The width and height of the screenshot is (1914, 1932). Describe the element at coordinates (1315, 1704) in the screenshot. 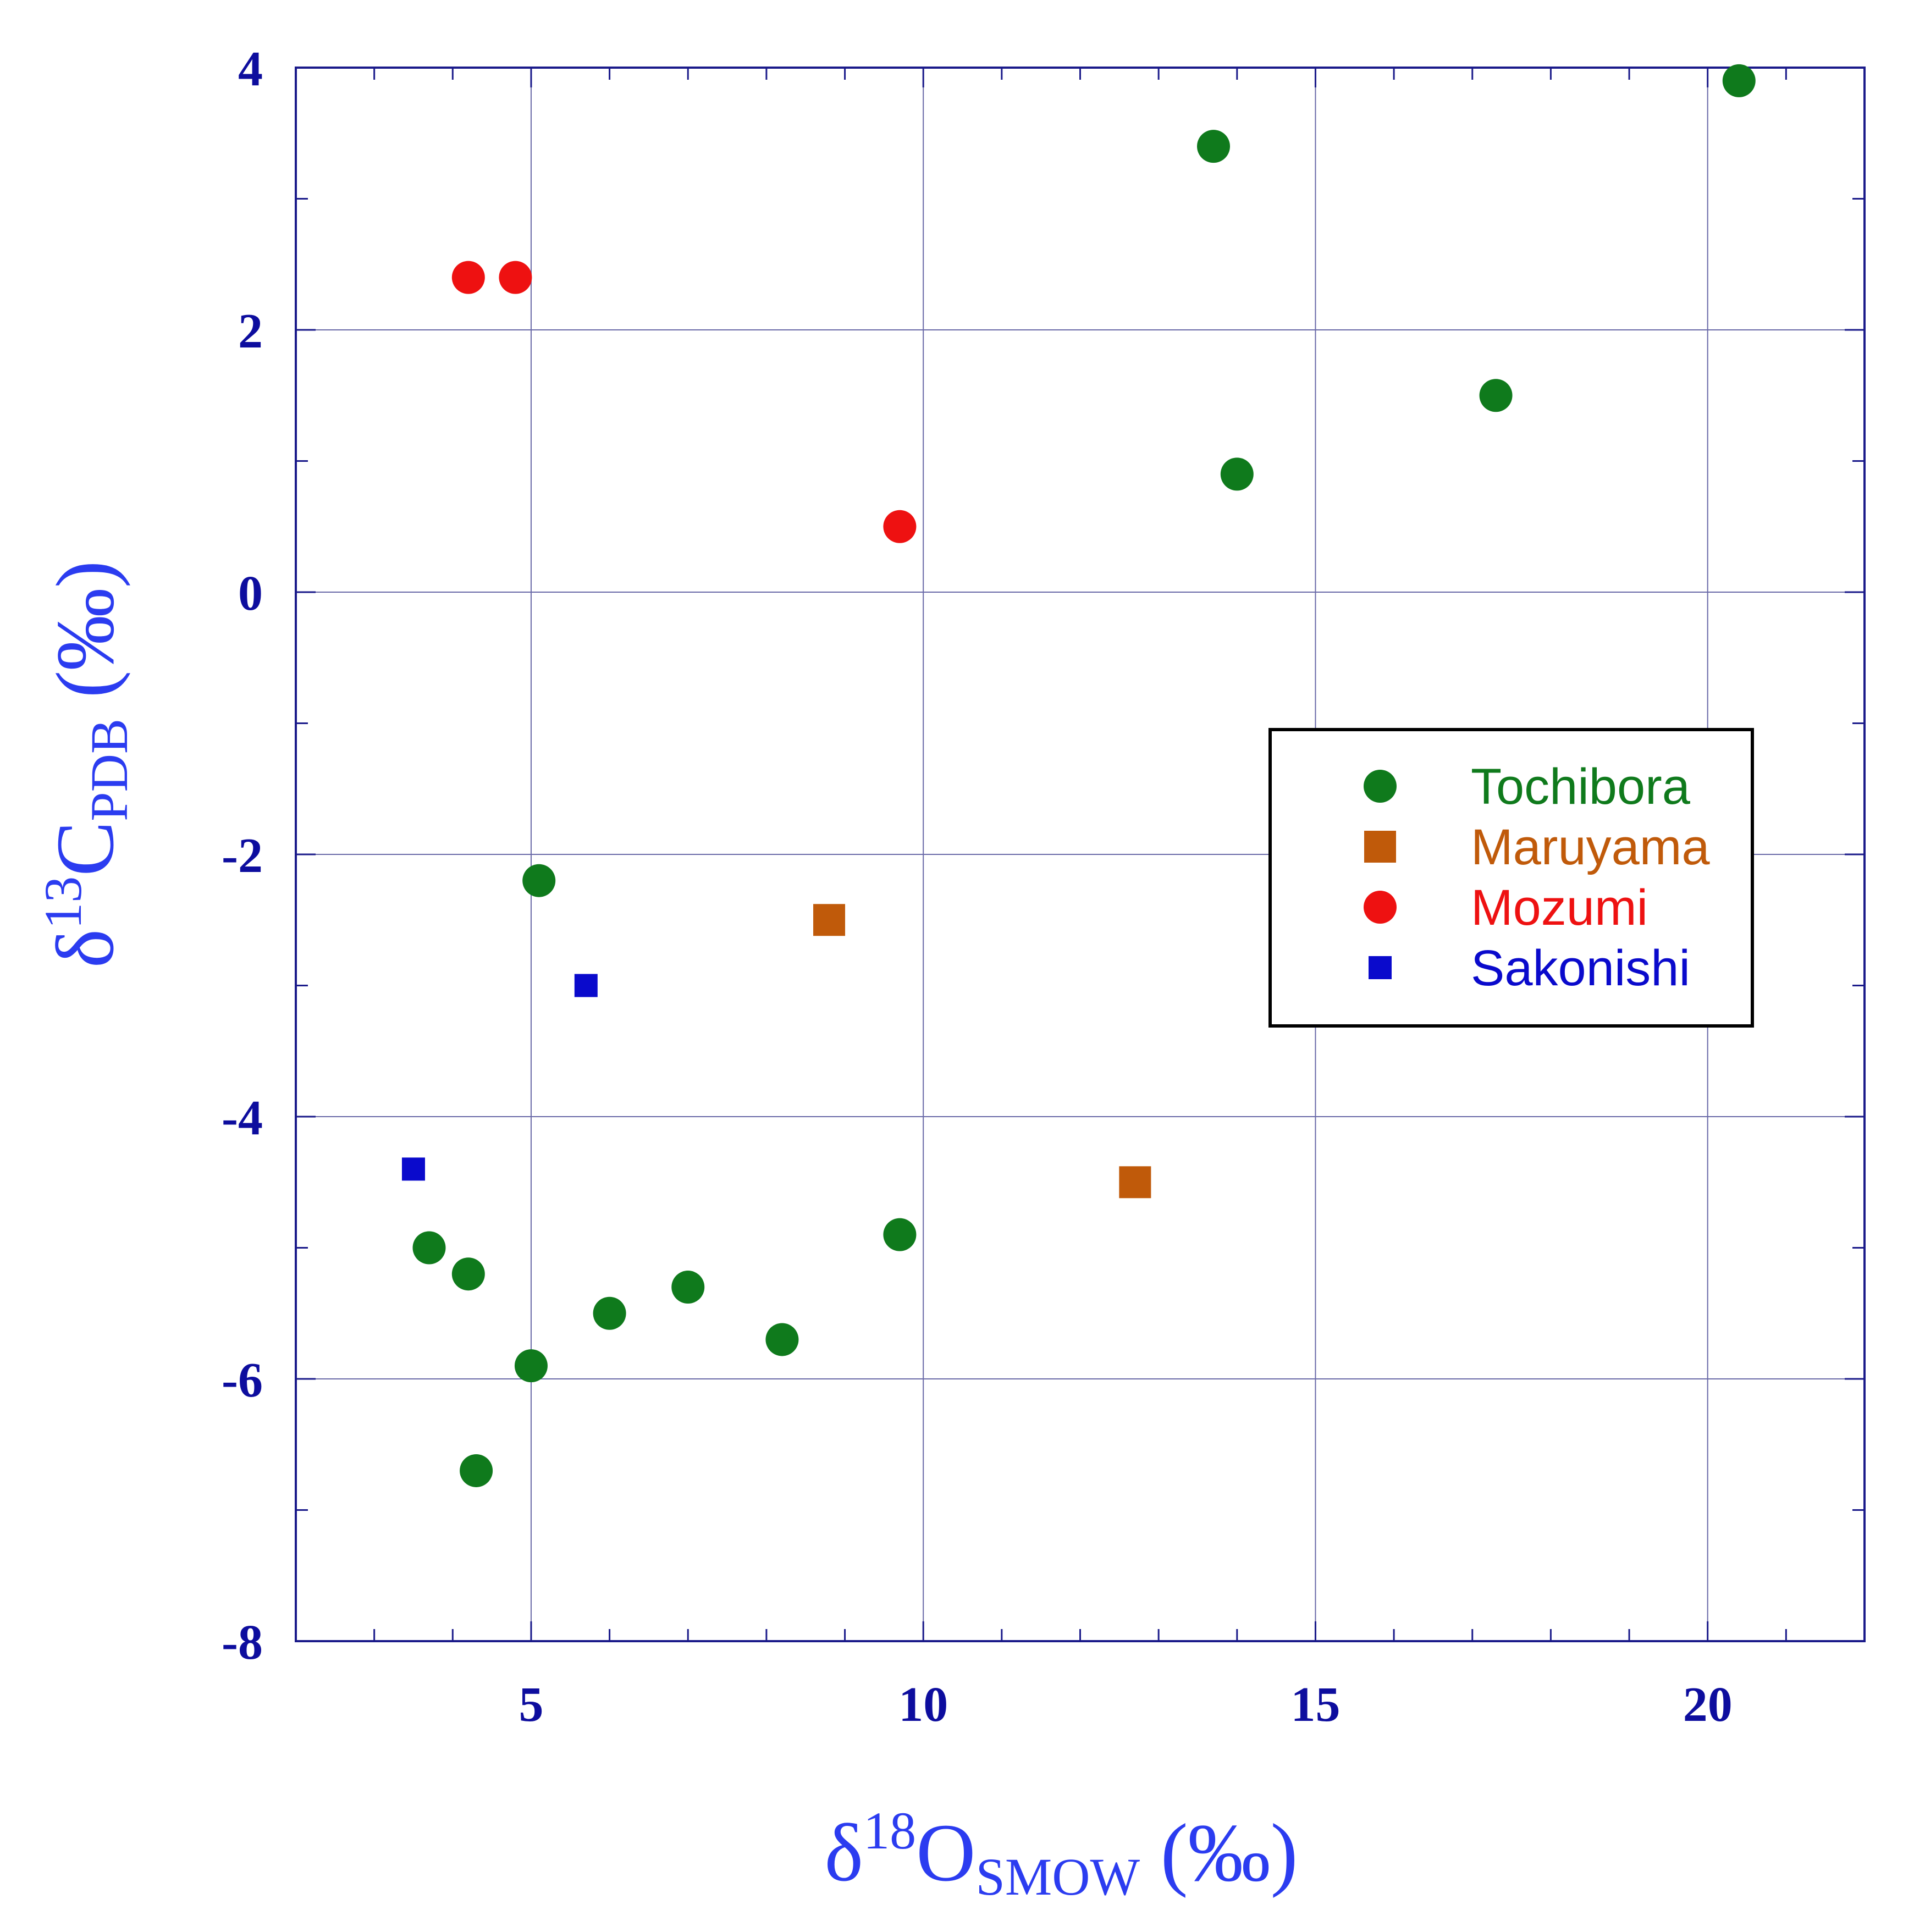

I see `x-tick-label: 15` at that location.